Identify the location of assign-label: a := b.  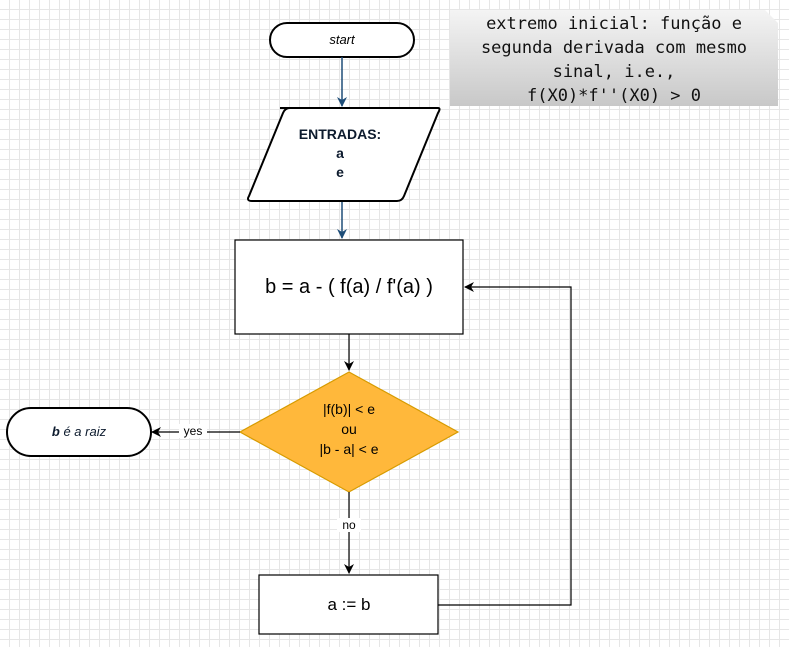
(348, 604).